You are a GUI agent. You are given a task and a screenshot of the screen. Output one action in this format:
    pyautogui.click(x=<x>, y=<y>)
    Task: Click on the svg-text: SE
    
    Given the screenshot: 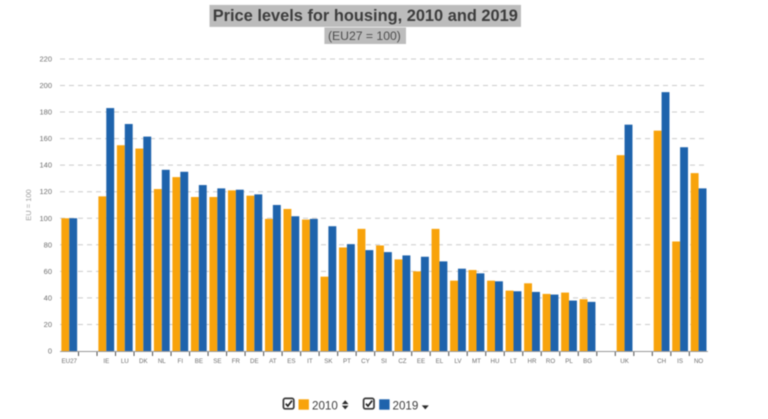 What is the action you would take?
    pyautogui.click(x=217, y=361)
    